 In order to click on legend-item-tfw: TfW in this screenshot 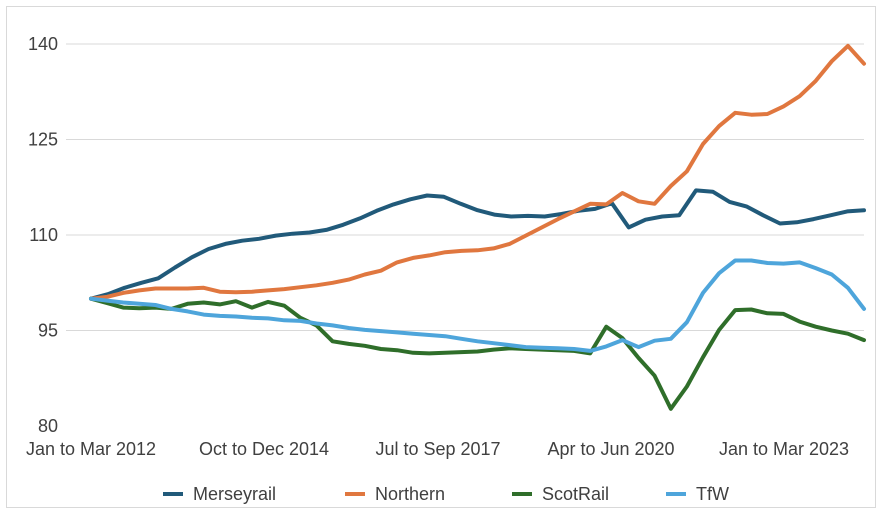, I will do `click(697, 494)`.